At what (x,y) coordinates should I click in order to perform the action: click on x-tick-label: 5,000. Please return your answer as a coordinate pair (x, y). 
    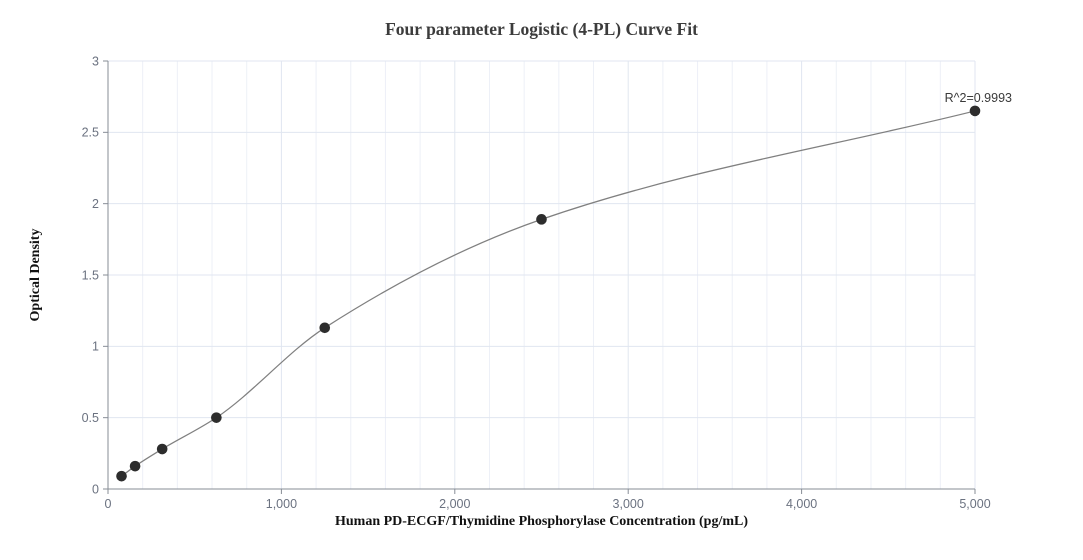
    Looking at the image, I should click on (974, 504).